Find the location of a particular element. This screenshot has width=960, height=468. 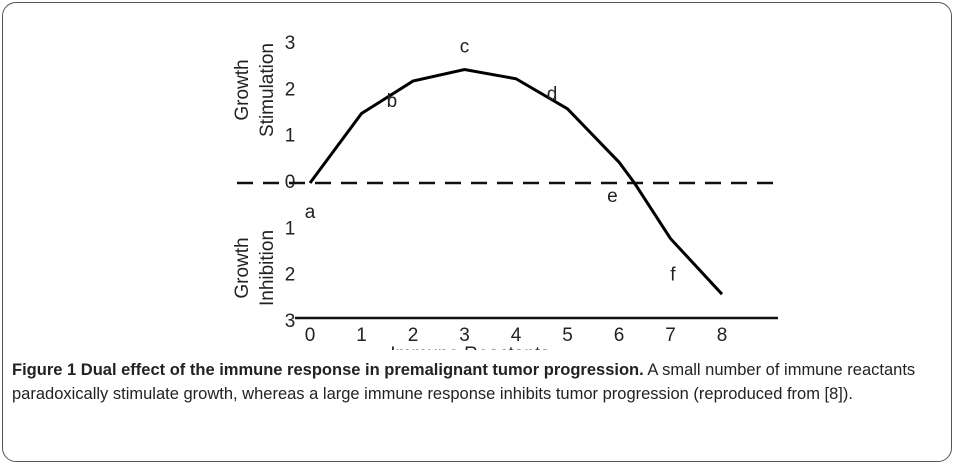

caption-label: Figure 1 is located at coordinates (44, 370).